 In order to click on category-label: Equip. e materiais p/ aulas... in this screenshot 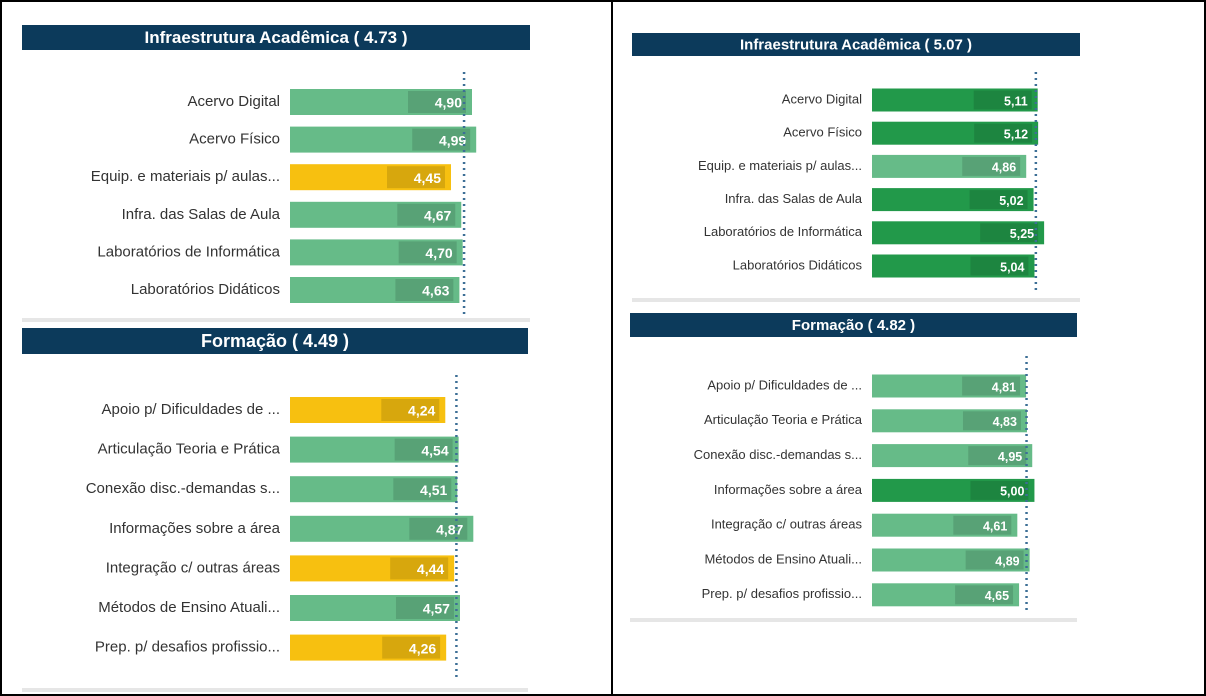, I will do `click(185, 176)`.